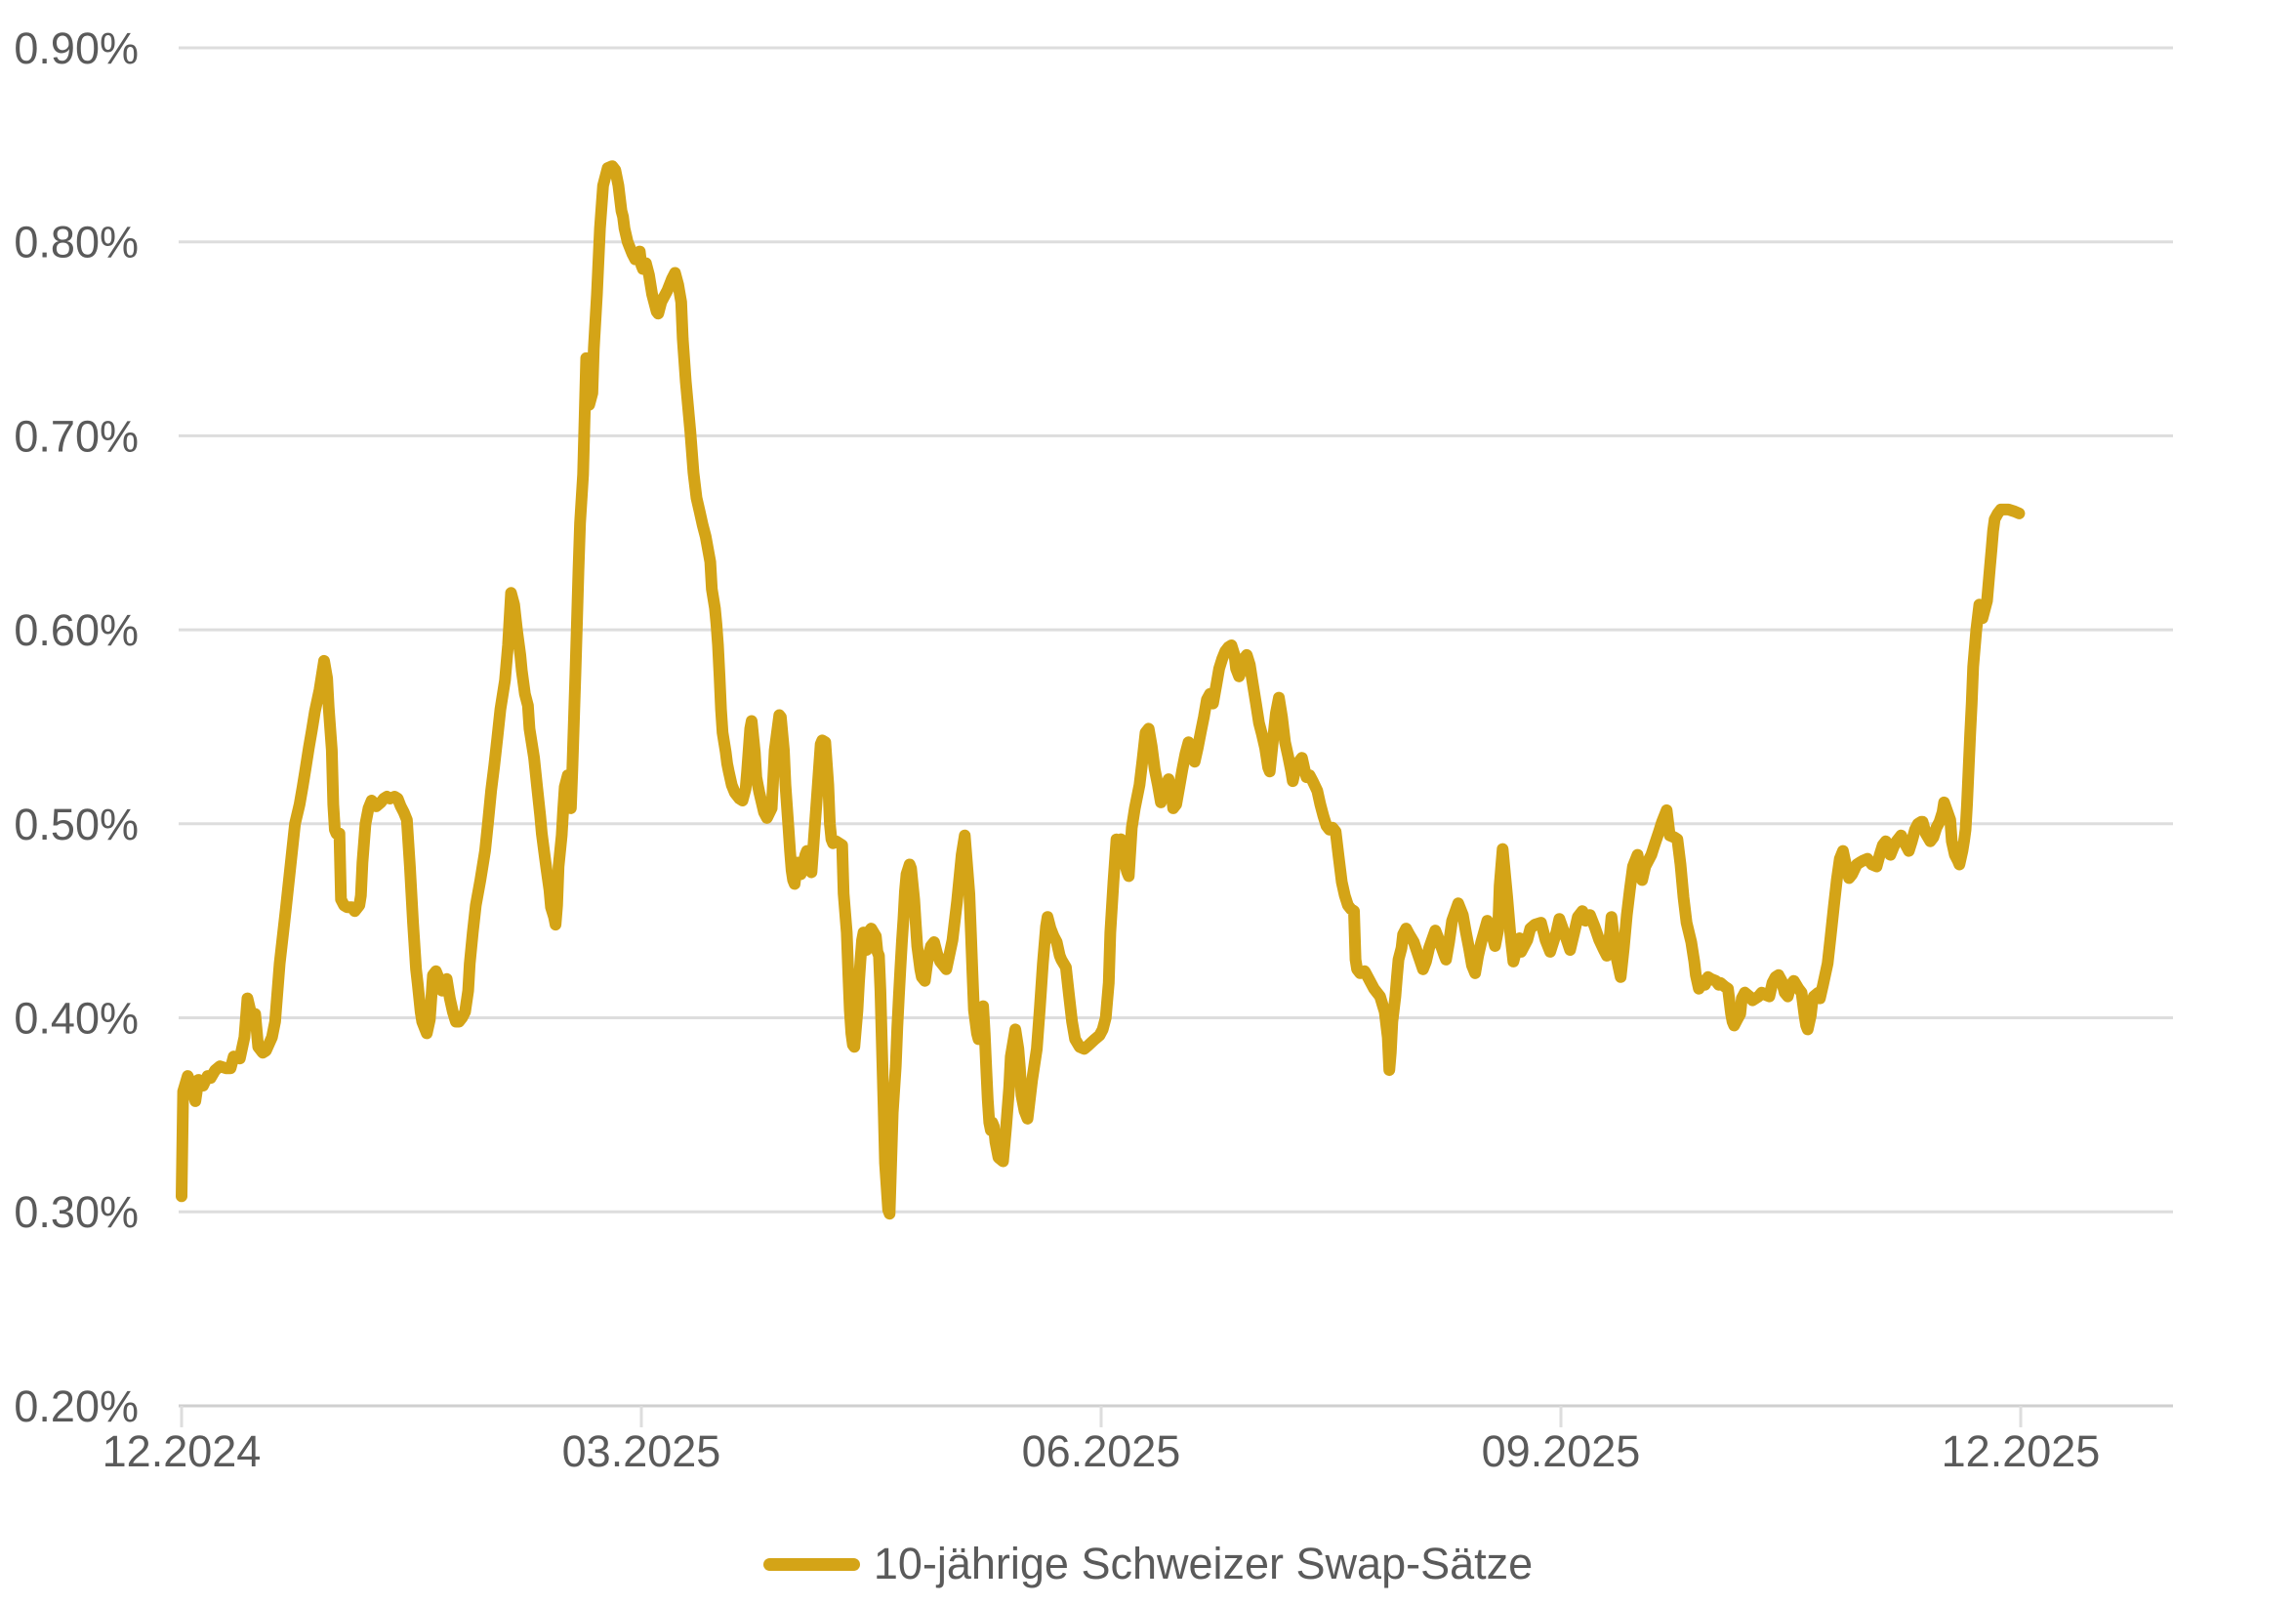 The height and width of the screenshot is (1606, 2296). Describe the element at coordinates (76, 243) in the screenshot. I see `y-axis-label: 0.80%` at that location.